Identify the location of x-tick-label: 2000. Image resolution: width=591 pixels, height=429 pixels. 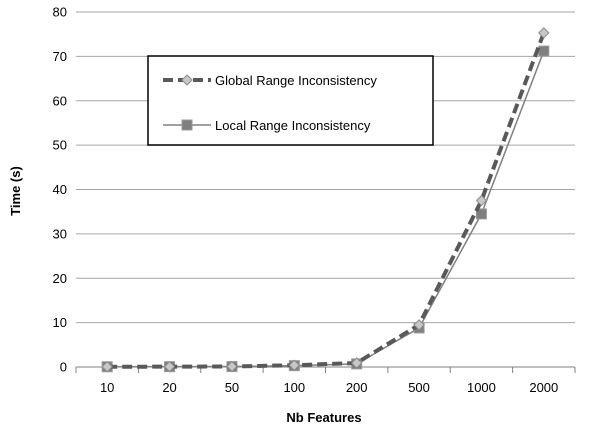
(543, 387).